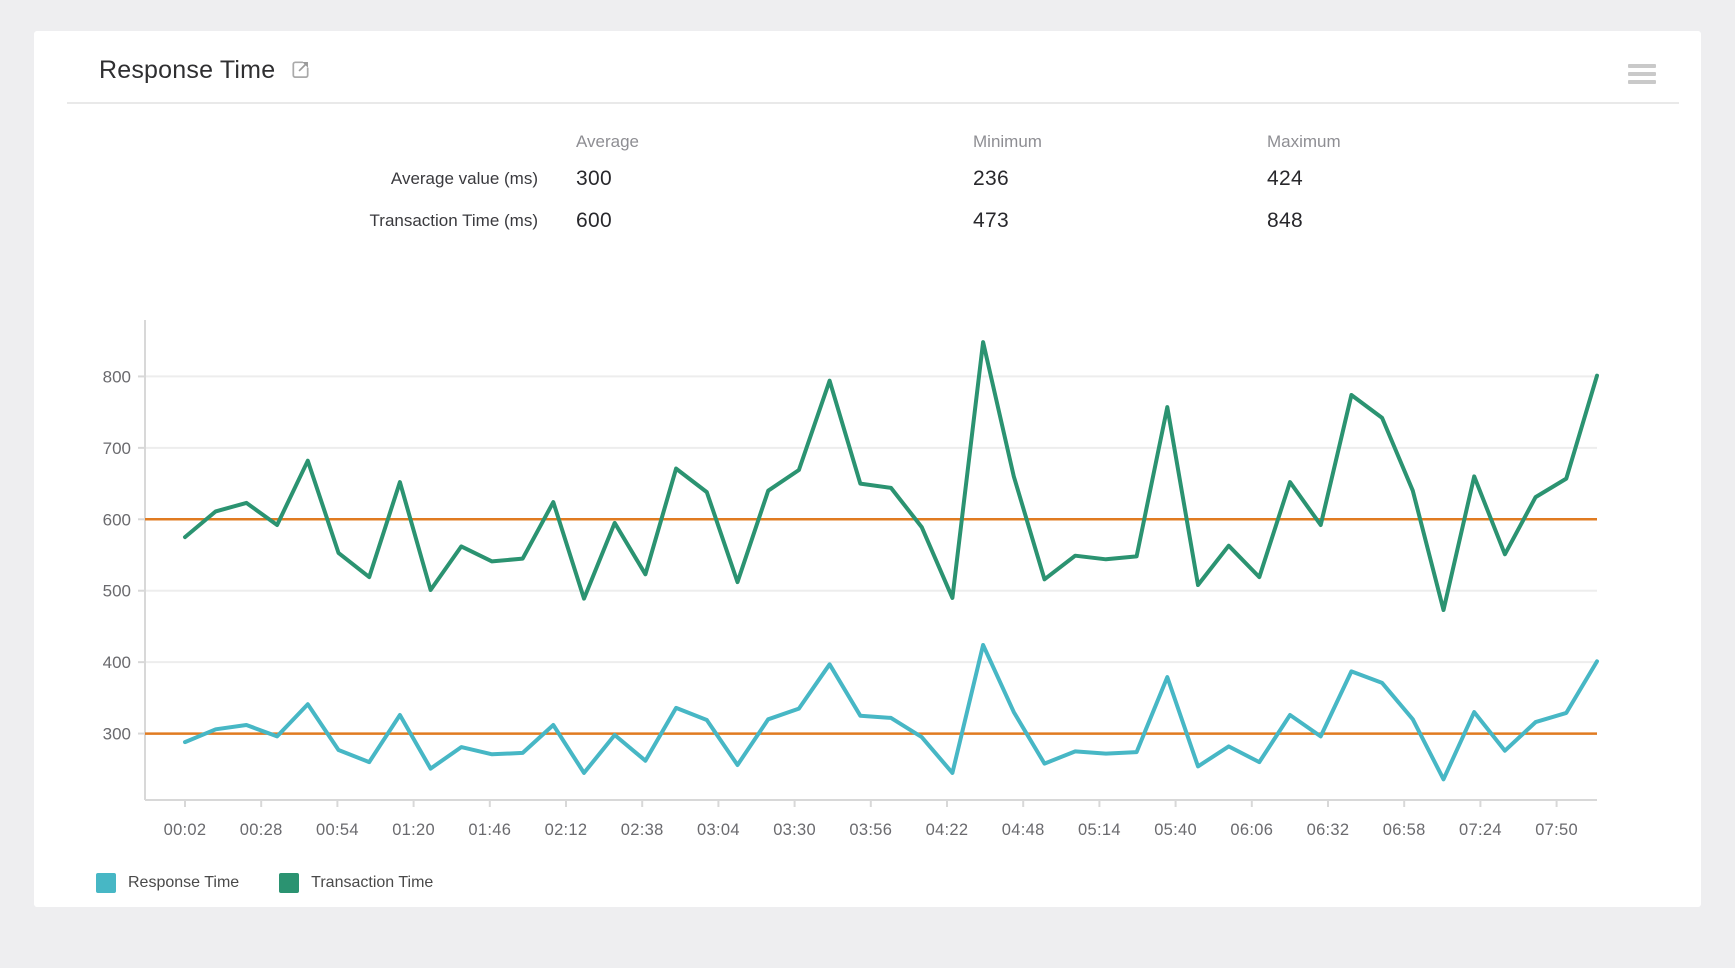 The image size is (1735, 968). I want to click on stats-value-txn-average: 600, so click(594, 220).